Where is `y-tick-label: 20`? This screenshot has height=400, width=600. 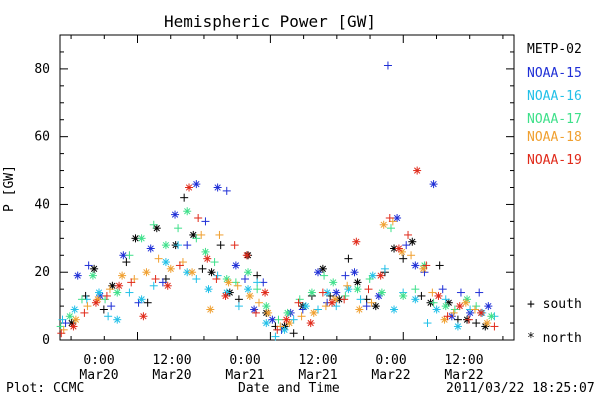
y-tick-label: 20 is located at coordinates (42, 272).